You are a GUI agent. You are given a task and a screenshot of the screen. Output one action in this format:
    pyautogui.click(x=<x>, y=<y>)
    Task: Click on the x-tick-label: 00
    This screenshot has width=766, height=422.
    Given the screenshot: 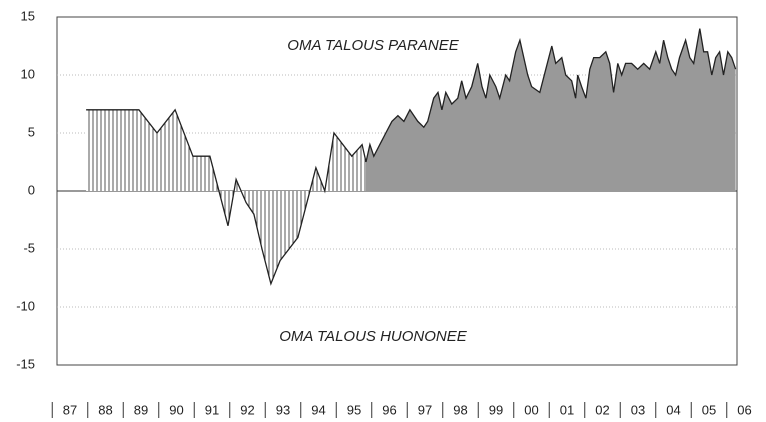 What is the action you would take?
    pyautogui.click(x=531, y=409)
    